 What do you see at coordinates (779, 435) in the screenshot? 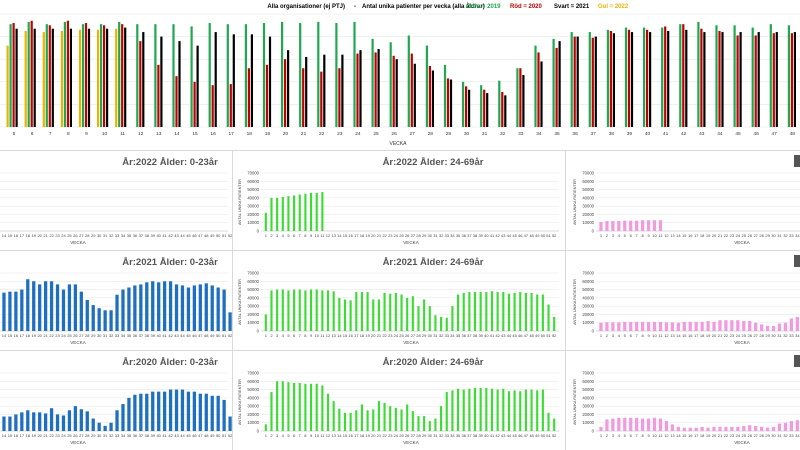
I see `panel-x-tick-label: 31` at bounding box center [779, 435].